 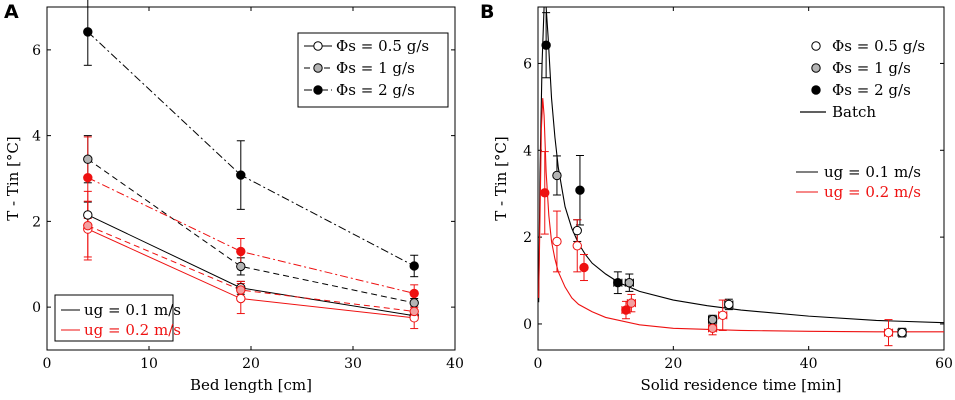 I want to click on x-tick-label: 10, so click(x=149, y=364).